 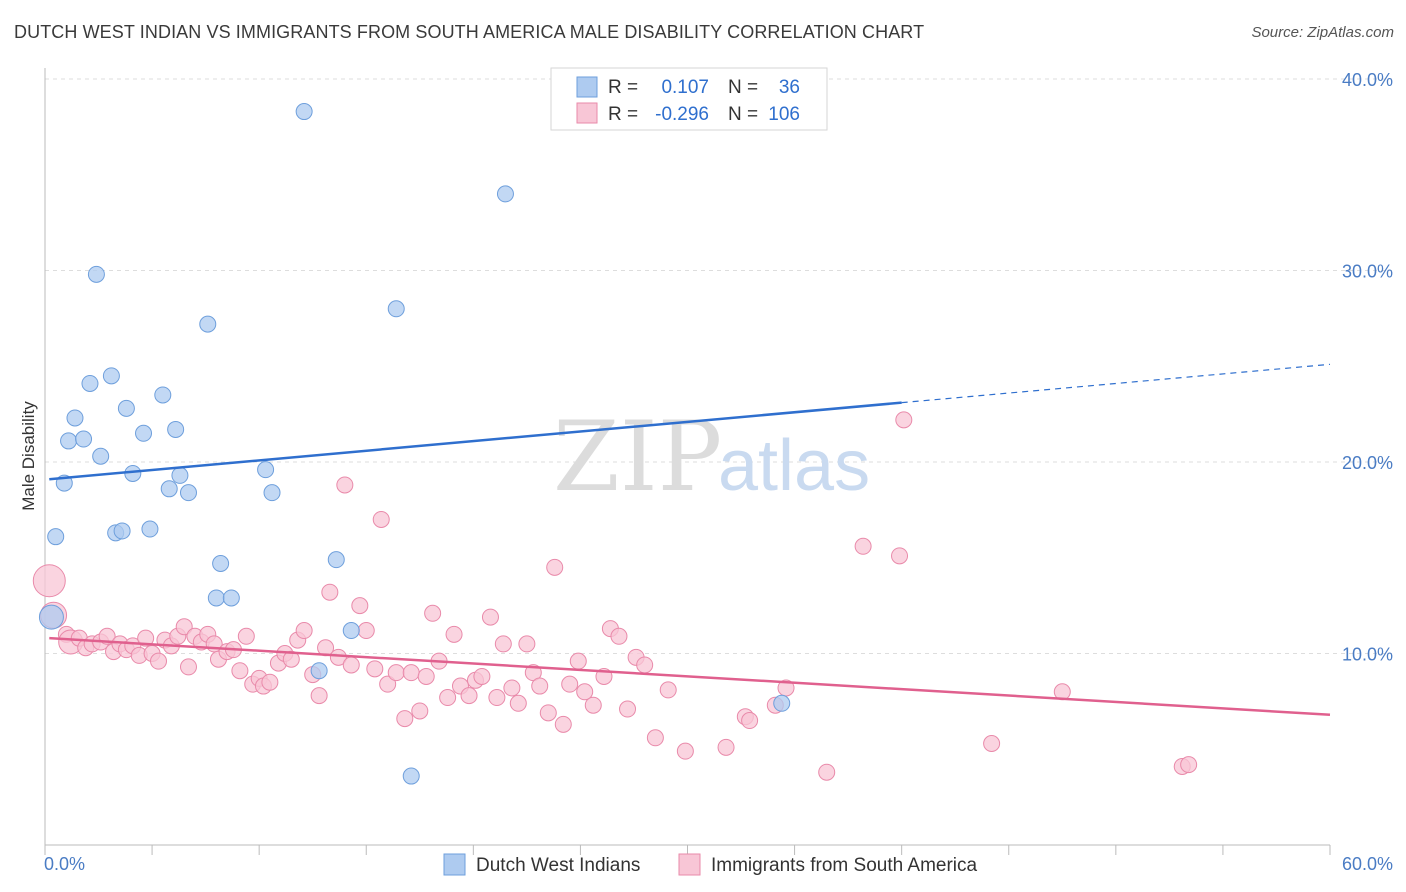 I want to click on watermark-zip: ZIP, so click(x=637, y=457).